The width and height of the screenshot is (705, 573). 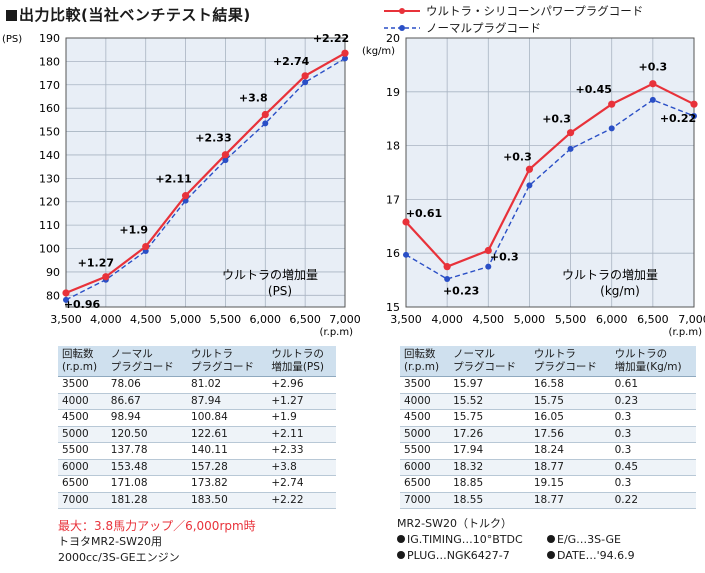 What do you see at coordinates (447, 319) in the screenshot?
I see `x-tick-label: 4,000` at bounding box center [447, 319].